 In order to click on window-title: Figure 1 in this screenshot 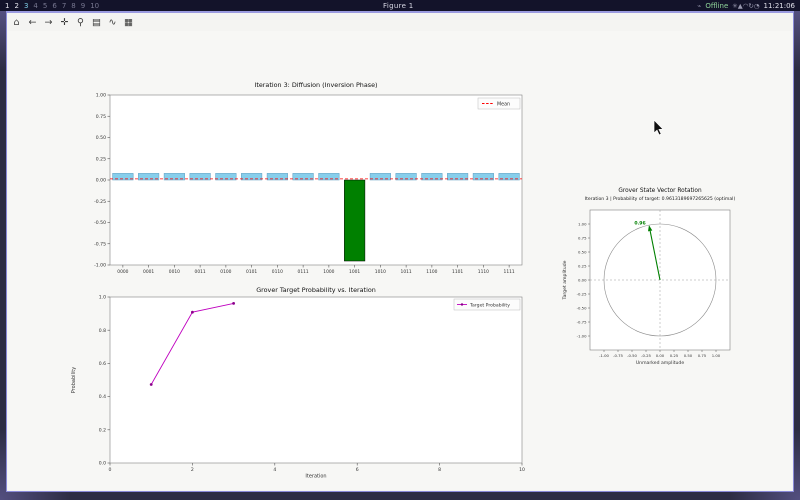, I will do `click(398, 5)`.